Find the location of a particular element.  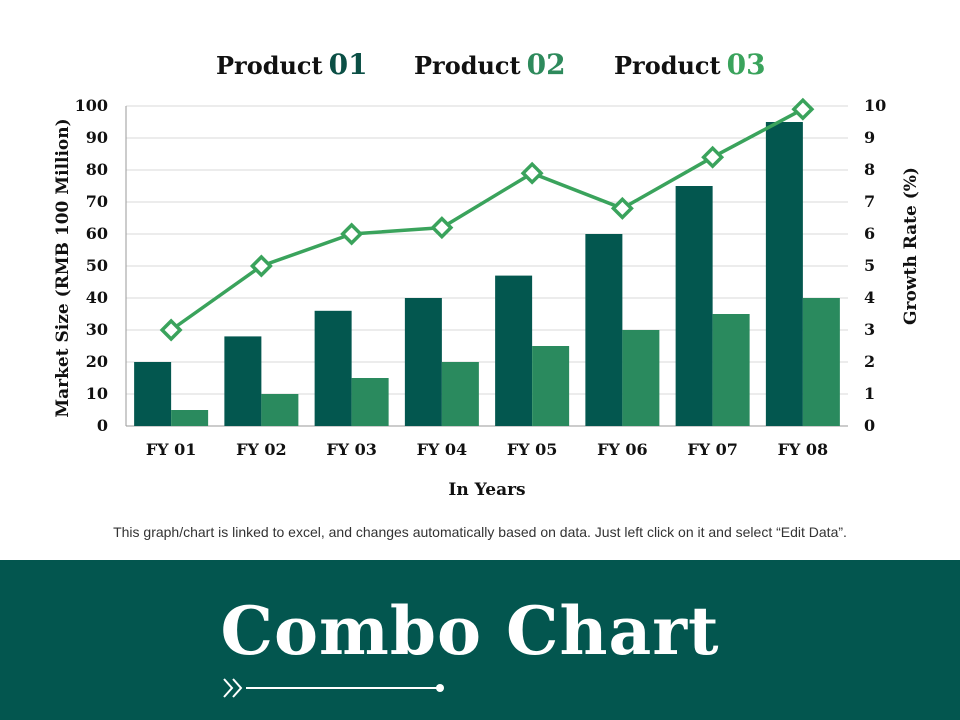

y-tick-label: 40 is located at coordinates (97, 297).